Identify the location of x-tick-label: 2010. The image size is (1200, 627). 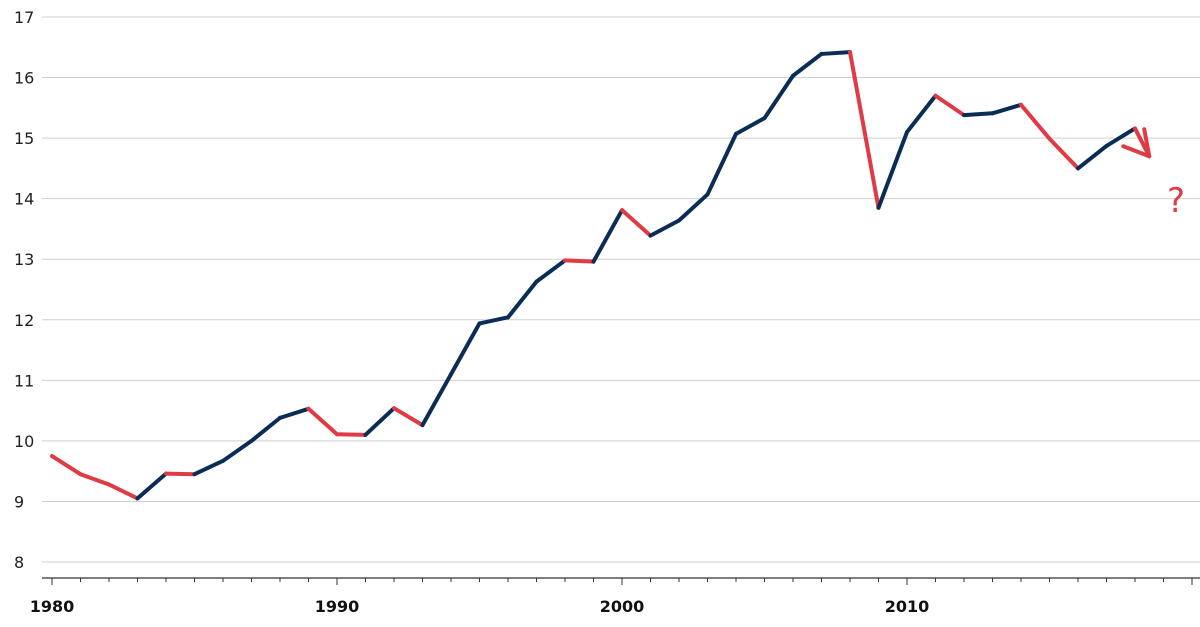
(907, 606).